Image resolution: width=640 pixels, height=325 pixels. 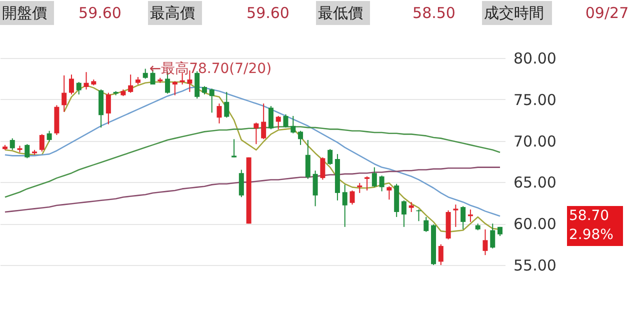 What do you see at coordinates (210, 68) in the screenshot?
I see `annotation: ←最高78.70(7/20)` at bounding box center [210, 68].